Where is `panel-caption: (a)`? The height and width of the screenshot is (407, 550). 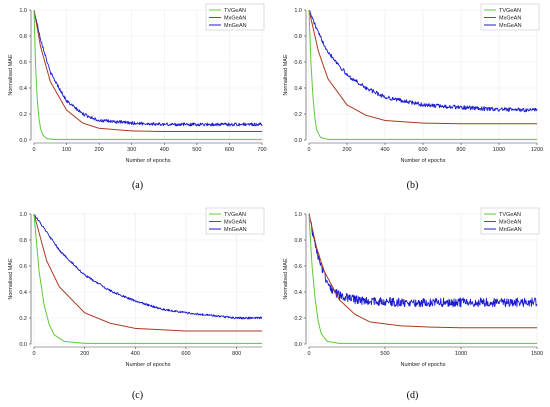 panel-caption: (a) is located at coordinates (137, 185).